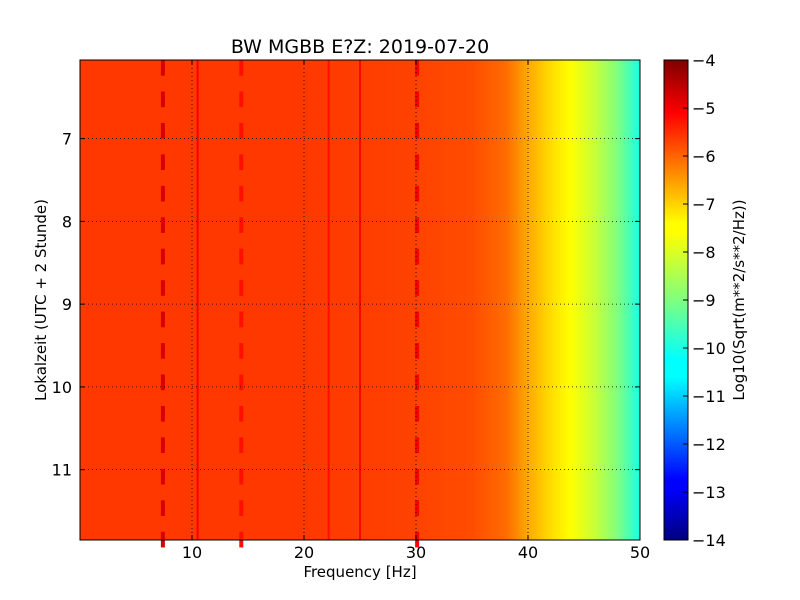 The width and height of the screenshot is (800, 600). I want to click on colorbar-tick-label: −8, so click(704, 252).